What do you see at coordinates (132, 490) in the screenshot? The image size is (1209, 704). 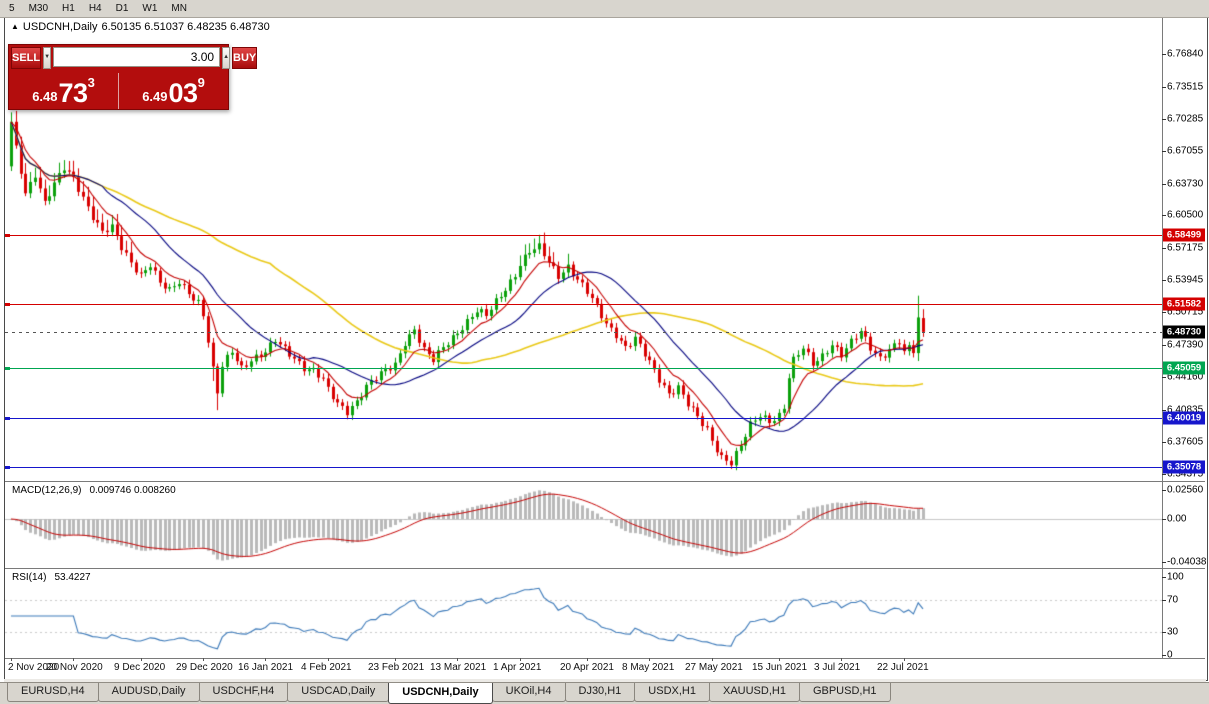 I see `macd-values: 0.009746 0.008260` at bounding box center [132, 490].